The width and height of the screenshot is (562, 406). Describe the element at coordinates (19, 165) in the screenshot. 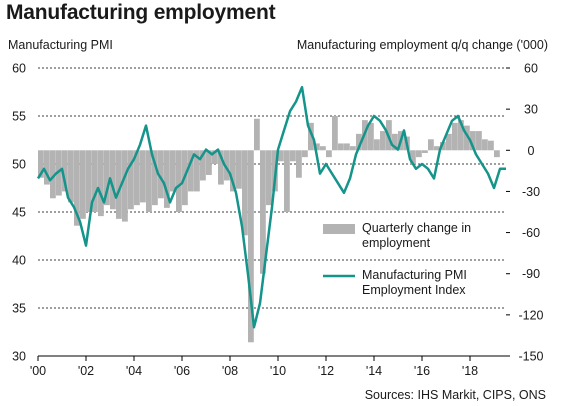

I see `left-tick-label: 50` at that location.